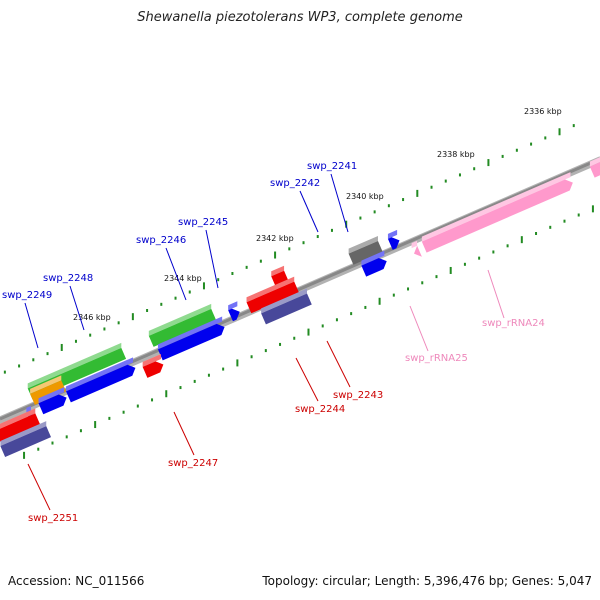 The height and width of the screenshot is (600, 600). I want to click on gene-label: swp_2251, so click(53, 518).